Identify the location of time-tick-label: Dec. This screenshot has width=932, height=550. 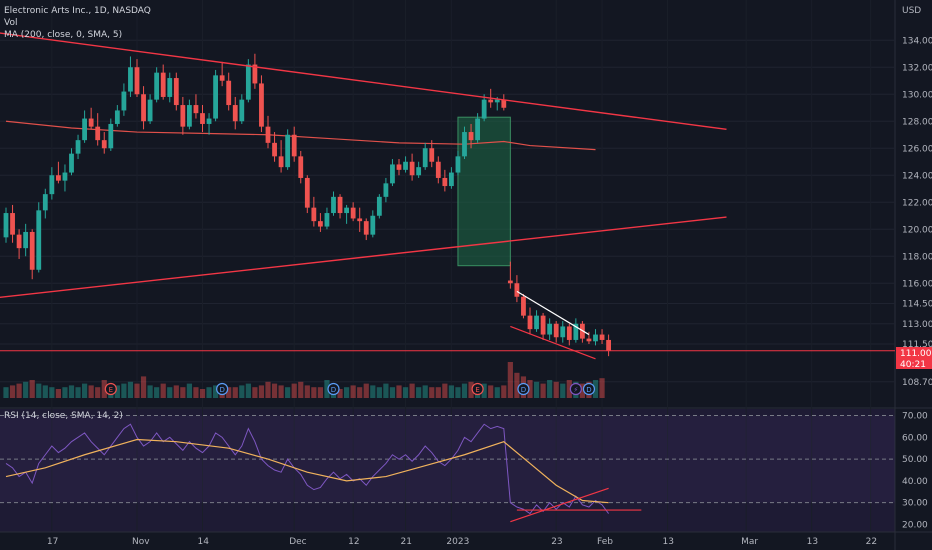
(297, 542).